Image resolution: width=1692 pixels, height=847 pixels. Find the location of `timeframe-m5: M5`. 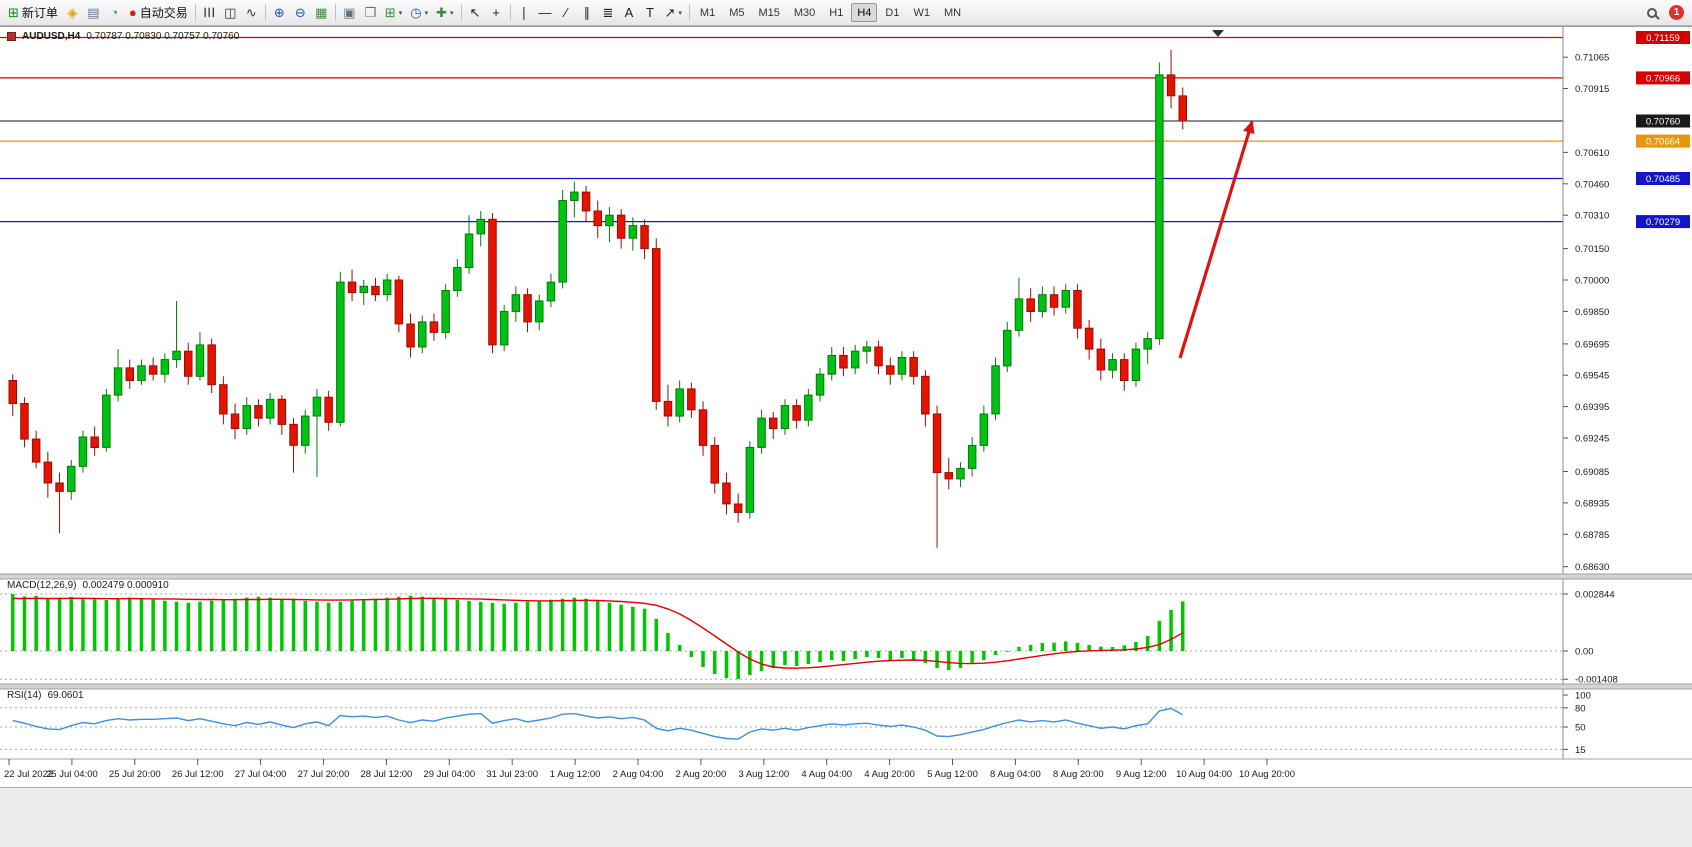

timeframe-m5: M5 is located at coordinates (737, 12).